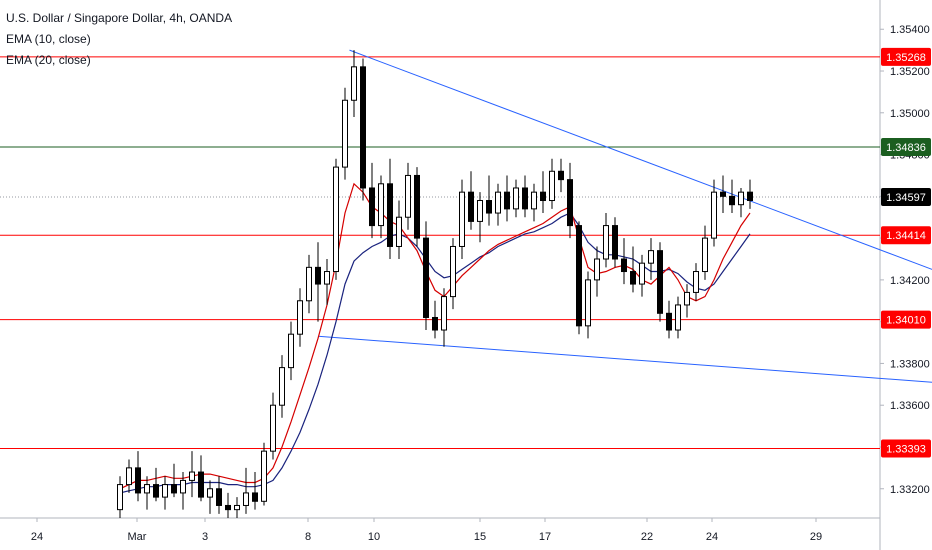 Image resolution: width=932 pixels, height=550 pixels. I want to click on y-tick-label: 1.33200, so click(910, 490).